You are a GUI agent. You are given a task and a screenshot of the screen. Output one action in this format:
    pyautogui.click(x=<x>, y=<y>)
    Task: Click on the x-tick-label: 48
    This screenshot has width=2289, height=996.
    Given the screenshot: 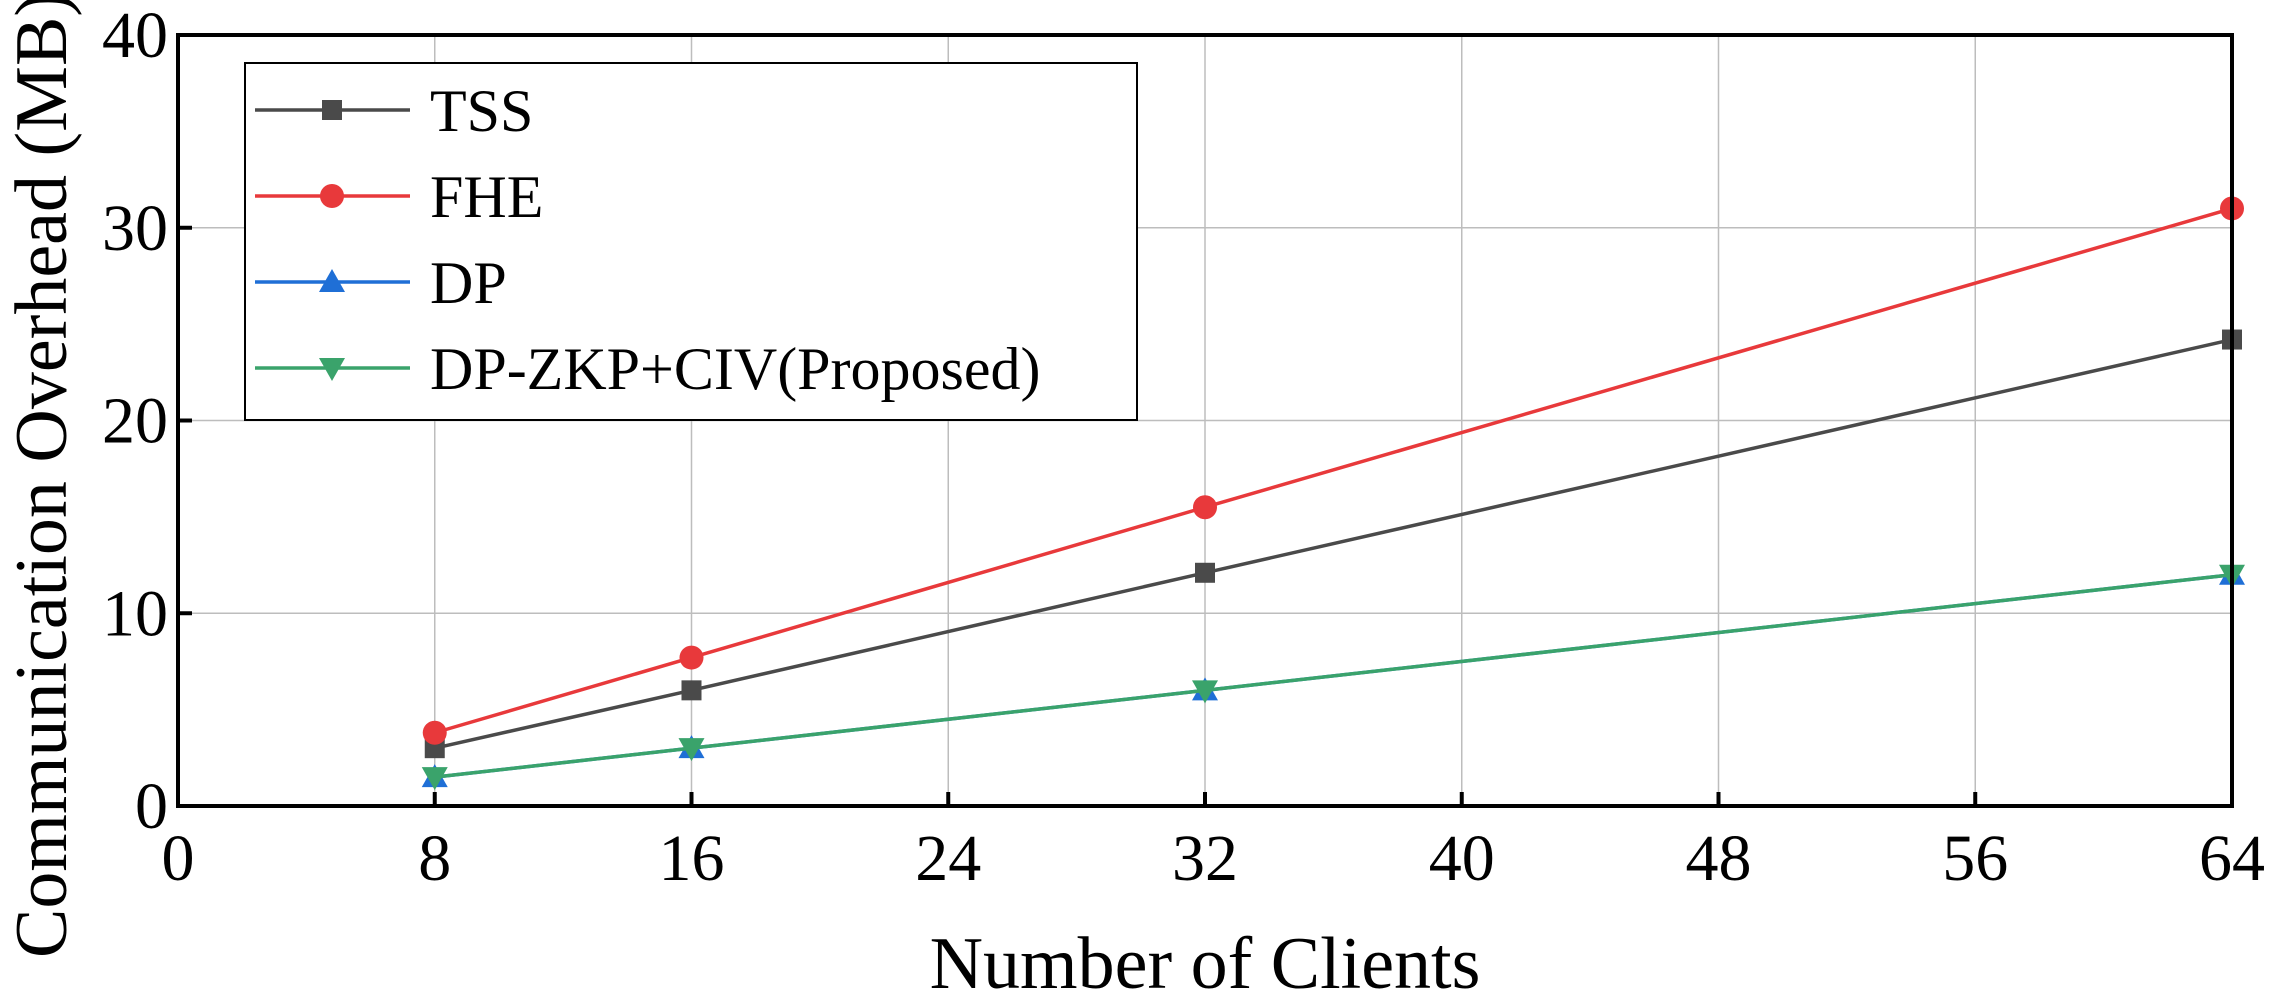 What is the action you would take?
    pyautogui.click(x=1719, y=858)
    